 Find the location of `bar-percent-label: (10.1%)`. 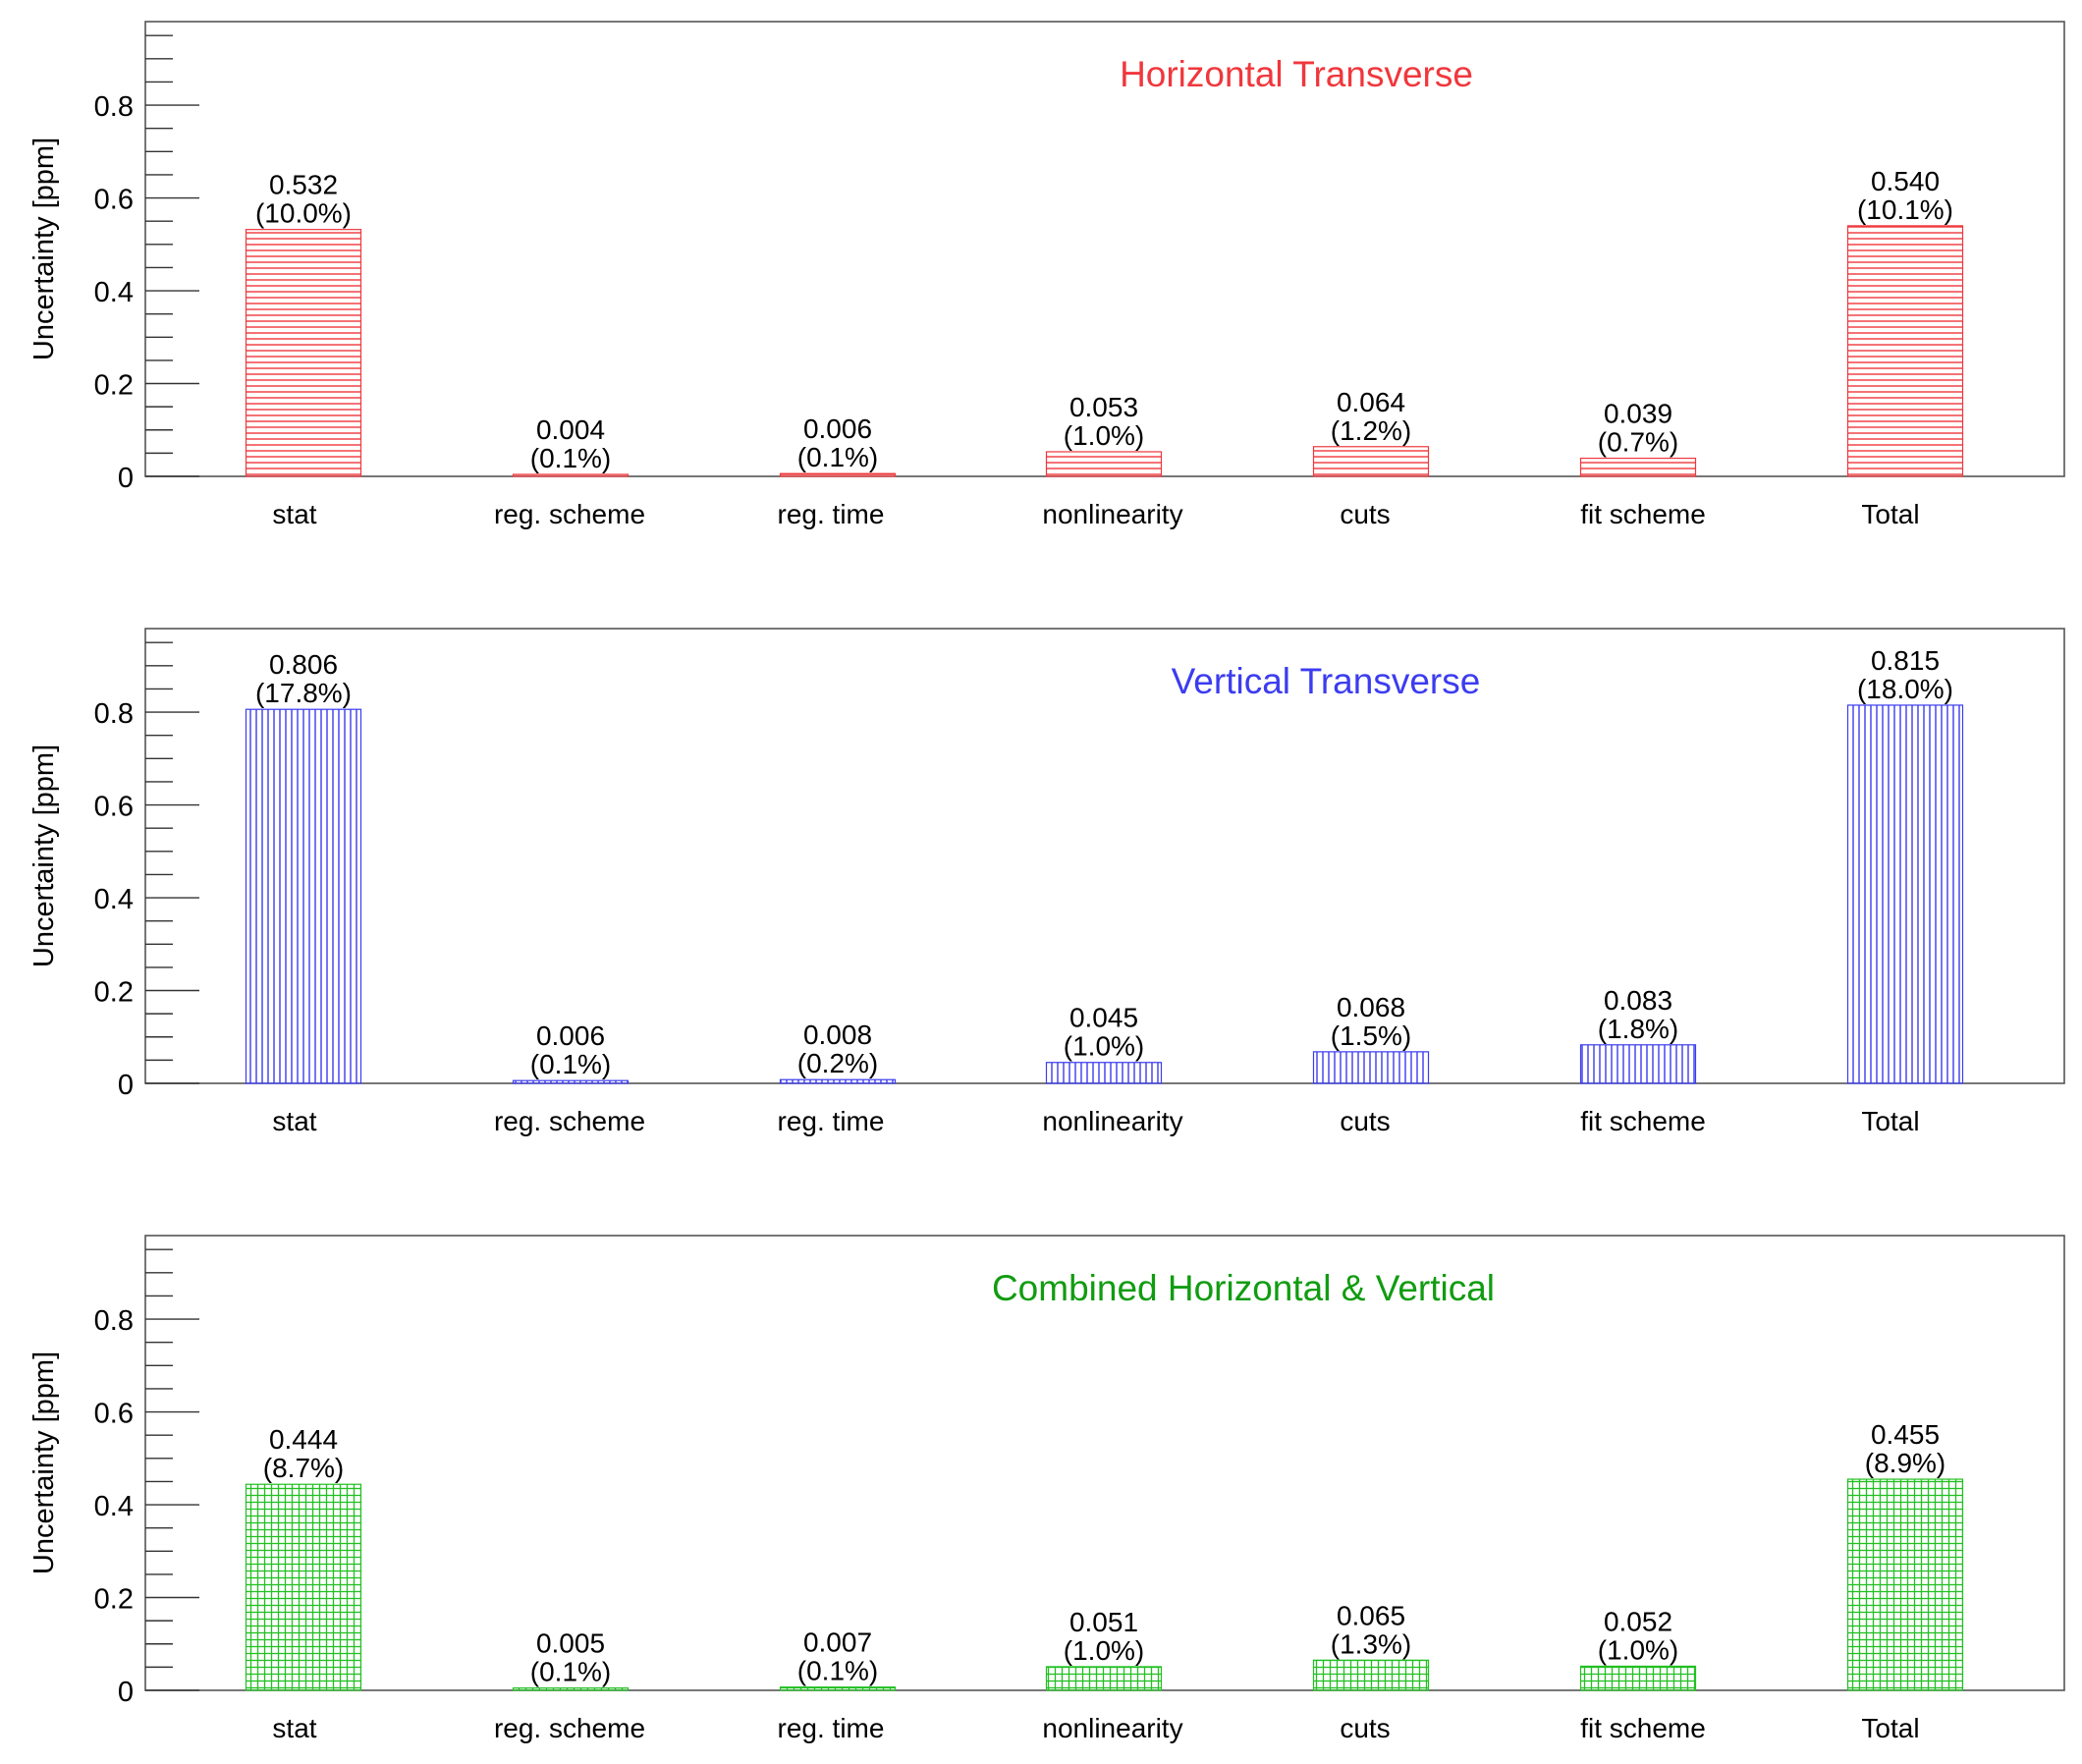

bar-percent-label: (10.1%) is located at coordinates (1905, 209).